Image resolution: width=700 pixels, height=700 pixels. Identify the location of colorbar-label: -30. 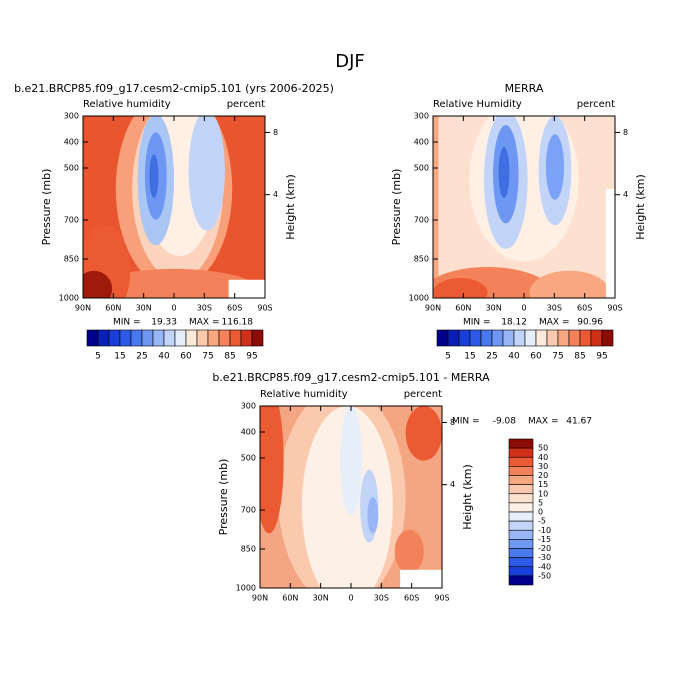
(544, 557).